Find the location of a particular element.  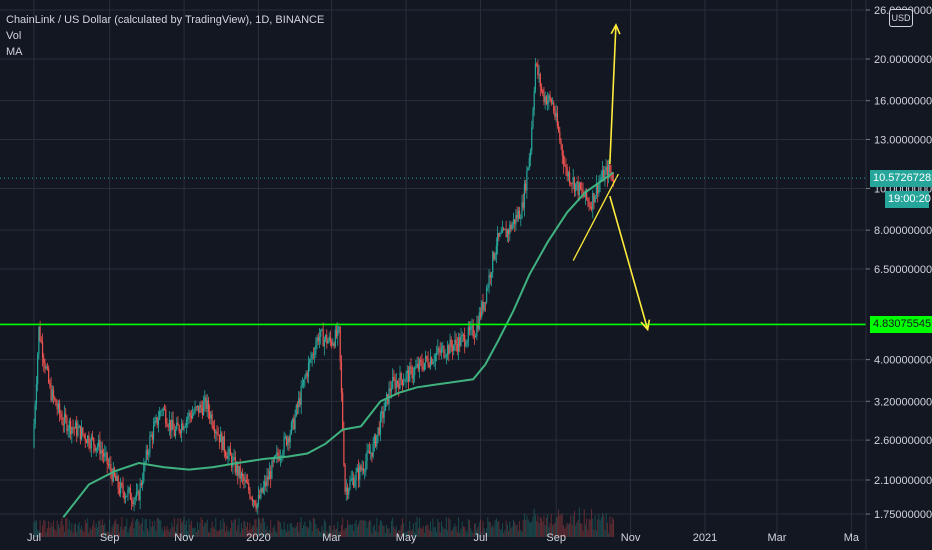

volume-indicator-label: Vol is located at coordinates (14, 36).